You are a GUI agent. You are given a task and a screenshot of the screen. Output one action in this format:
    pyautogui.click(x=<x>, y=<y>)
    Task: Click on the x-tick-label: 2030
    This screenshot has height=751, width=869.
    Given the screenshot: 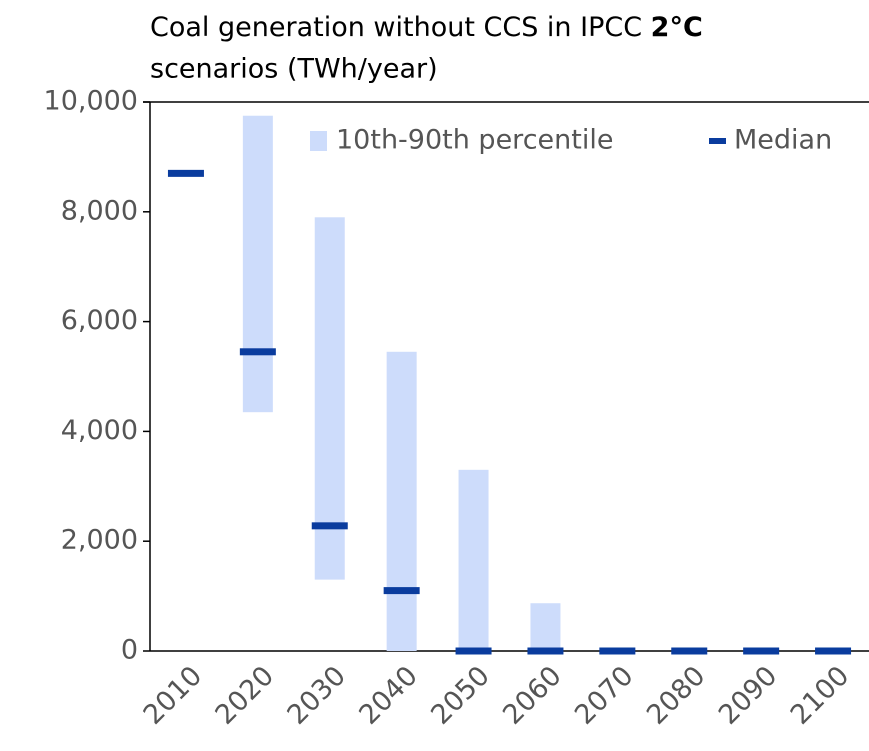 What is the action you would take?
    pyautogui.click(x=316, y=695)
    